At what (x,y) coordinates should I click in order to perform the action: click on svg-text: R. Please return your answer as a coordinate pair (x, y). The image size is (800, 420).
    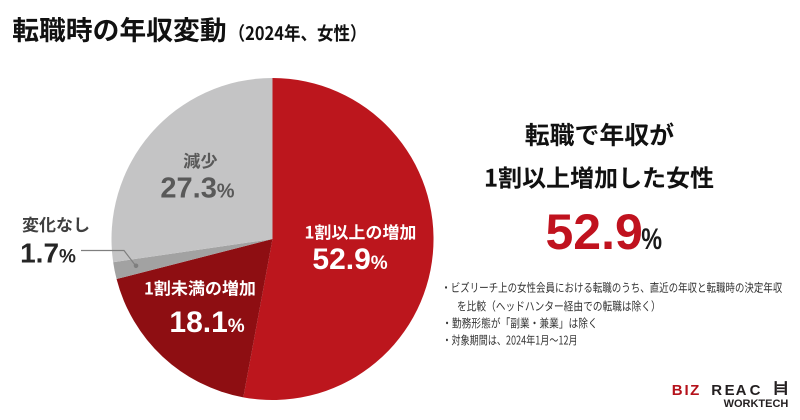
    Looking at the image, I should click on (716, 390).